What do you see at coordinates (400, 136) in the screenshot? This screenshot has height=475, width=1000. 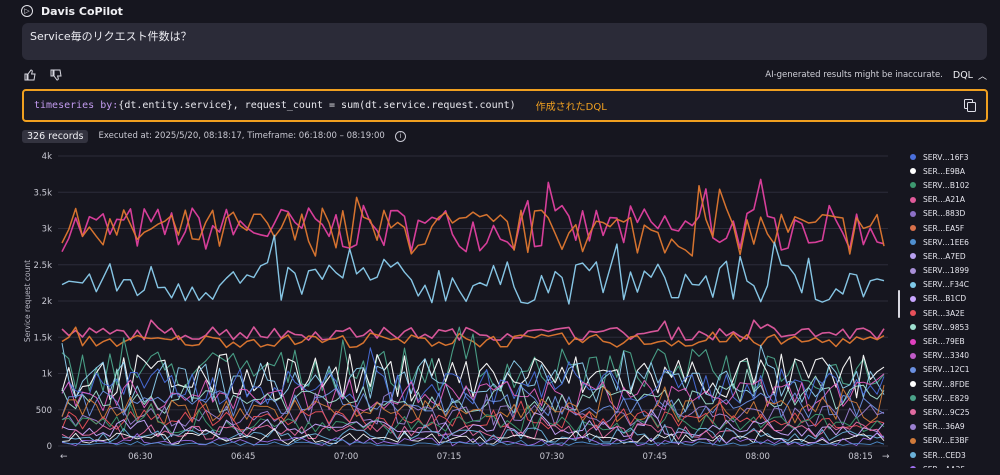 I see `info-icon: i` at bounding box center [400, 136].